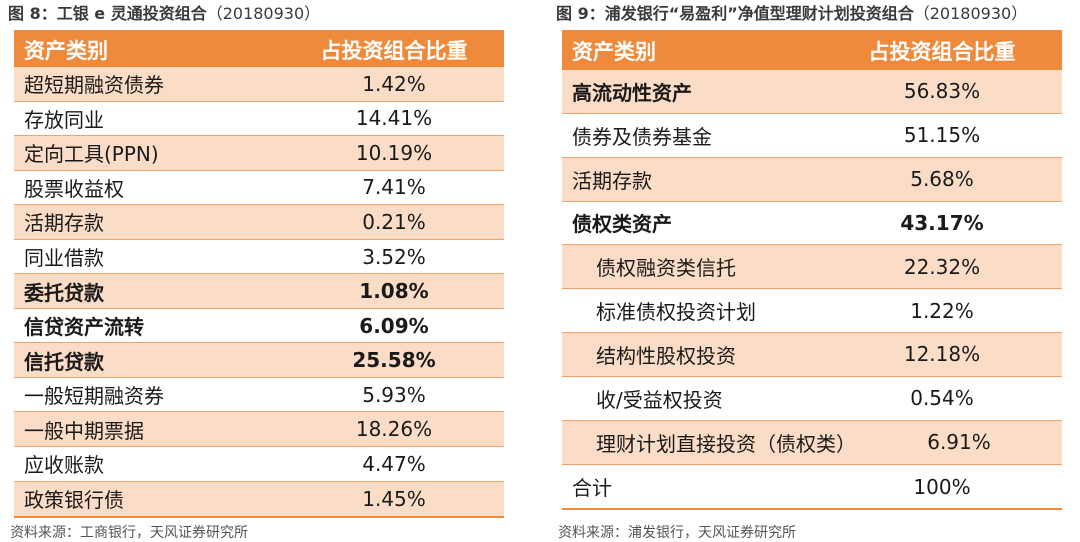 This screenshot has width=1080, height=542. I want to click on asset-share: 5.93%, so click(394, 394).